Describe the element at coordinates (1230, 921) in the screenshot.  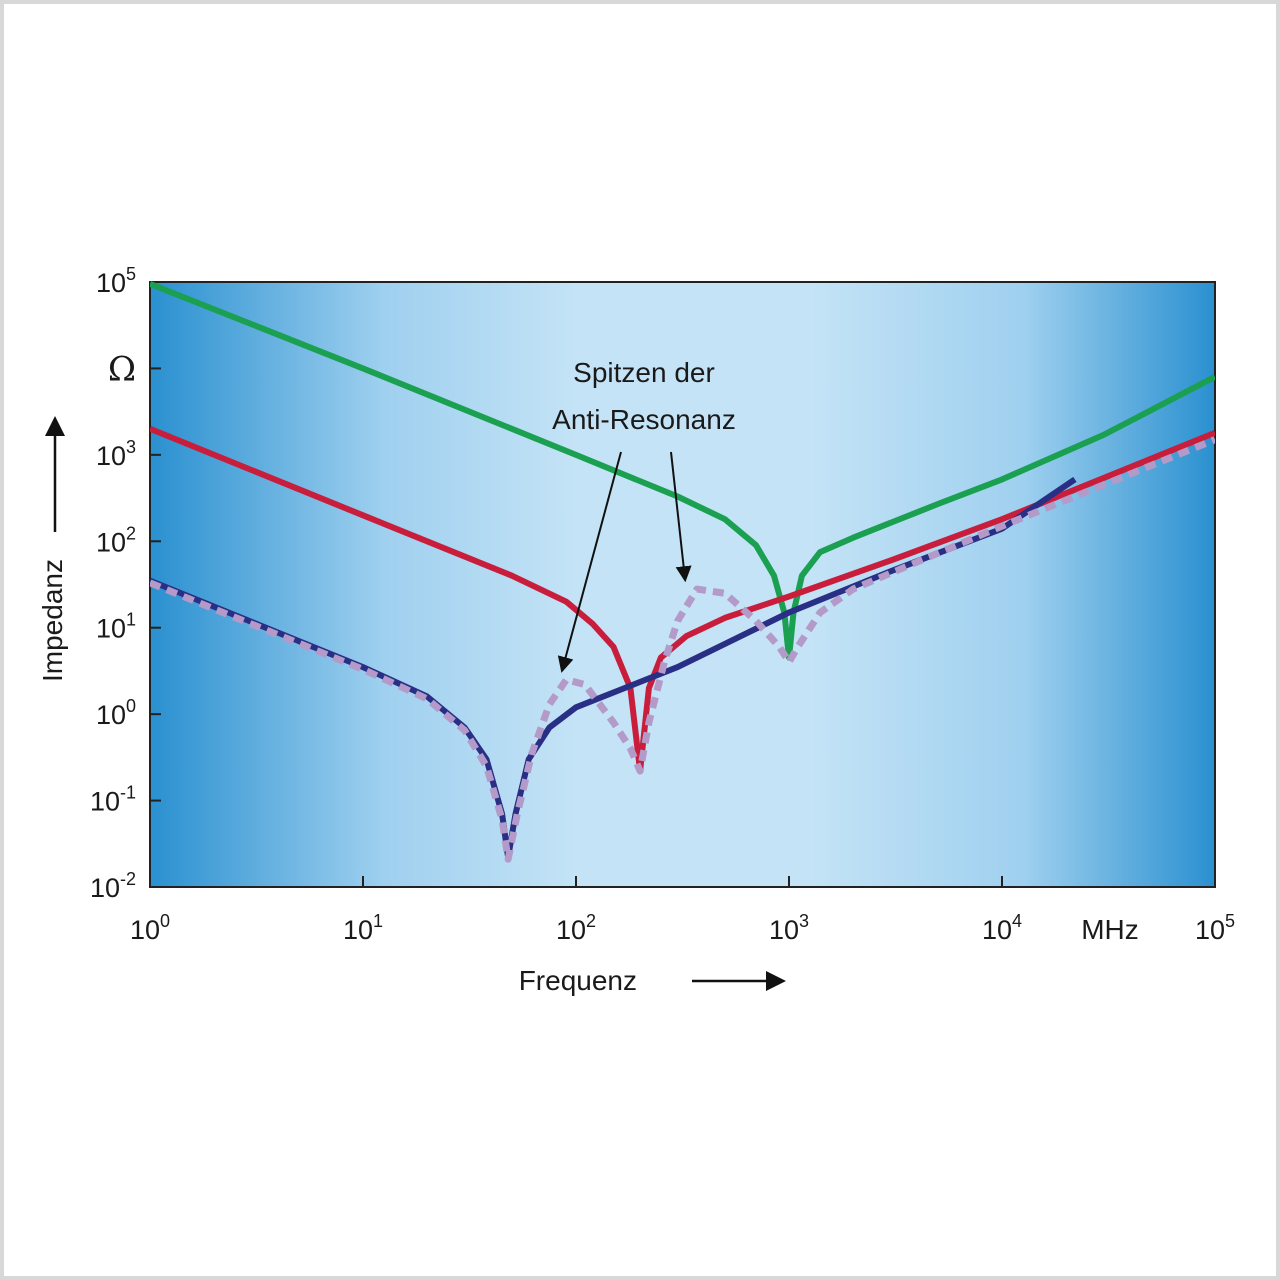
I see `x-tick-exponent: 5` at that location.